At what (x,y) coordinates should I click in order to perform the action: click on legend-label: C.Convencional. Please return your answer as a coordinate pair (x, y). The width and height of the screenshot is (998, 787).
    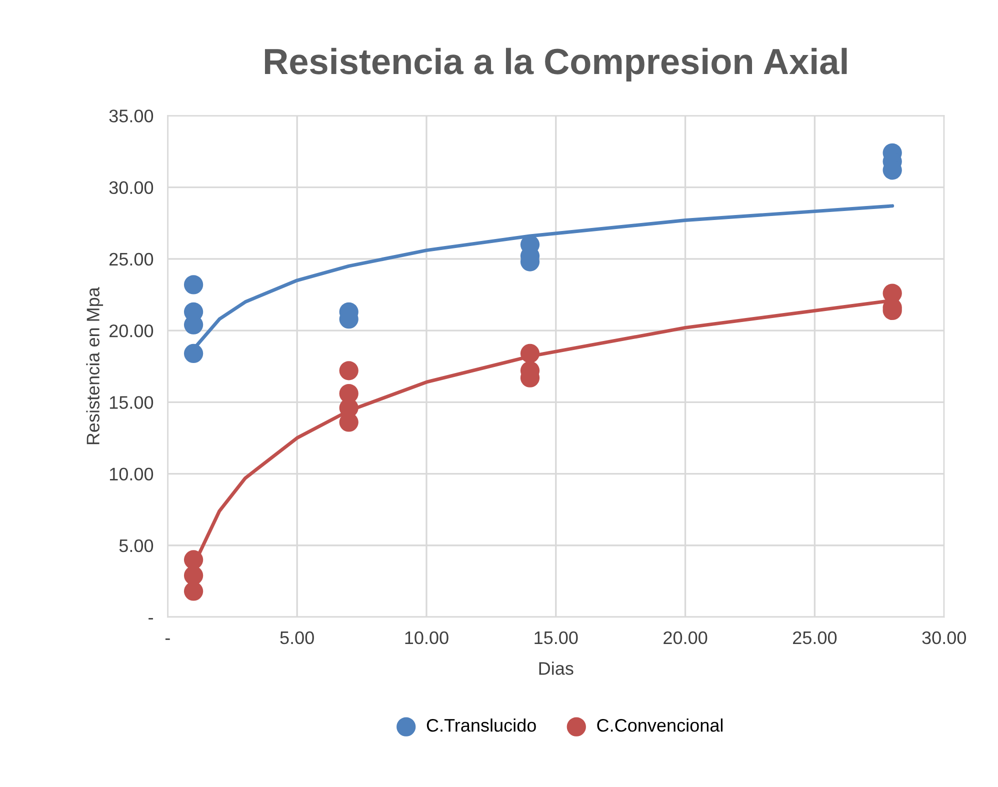
    Looking at the image, I should click on (660, 725).